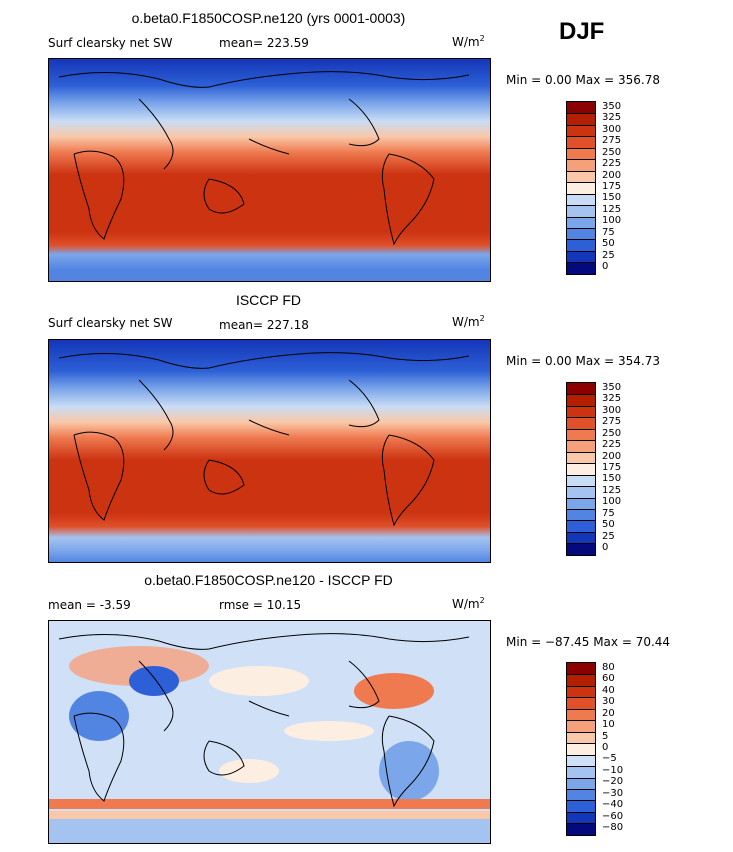 The width and height of the screenshot is (733, 852). Describe the element at coordinates (609, 759) in the screenshot. I see `colorbar-tick-label: −5` at that location.